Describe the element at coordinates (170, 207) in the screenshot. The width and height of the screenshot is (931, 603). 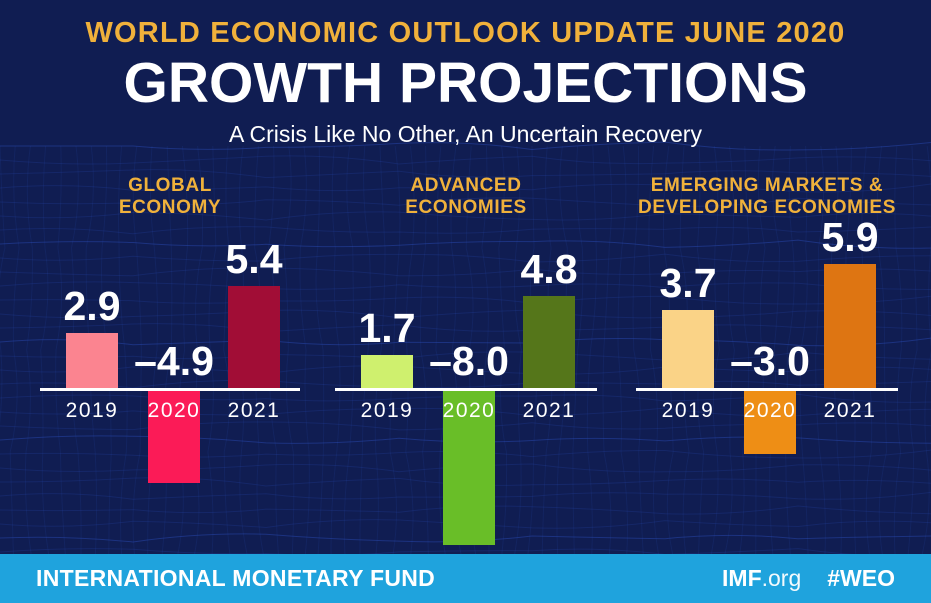
I see `group-title-line2: ECONOMY` at that location.